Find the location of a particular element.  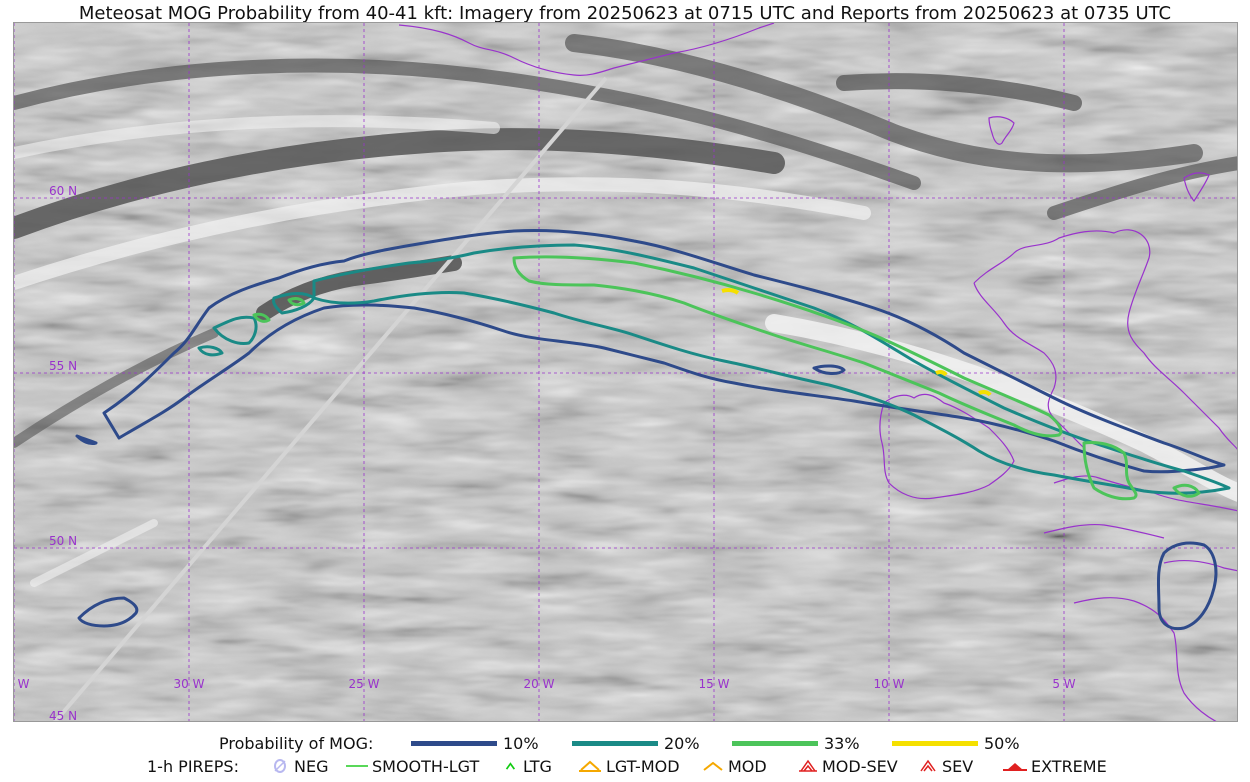

legend-label-10: 10% is located at coordinates (521, 743).